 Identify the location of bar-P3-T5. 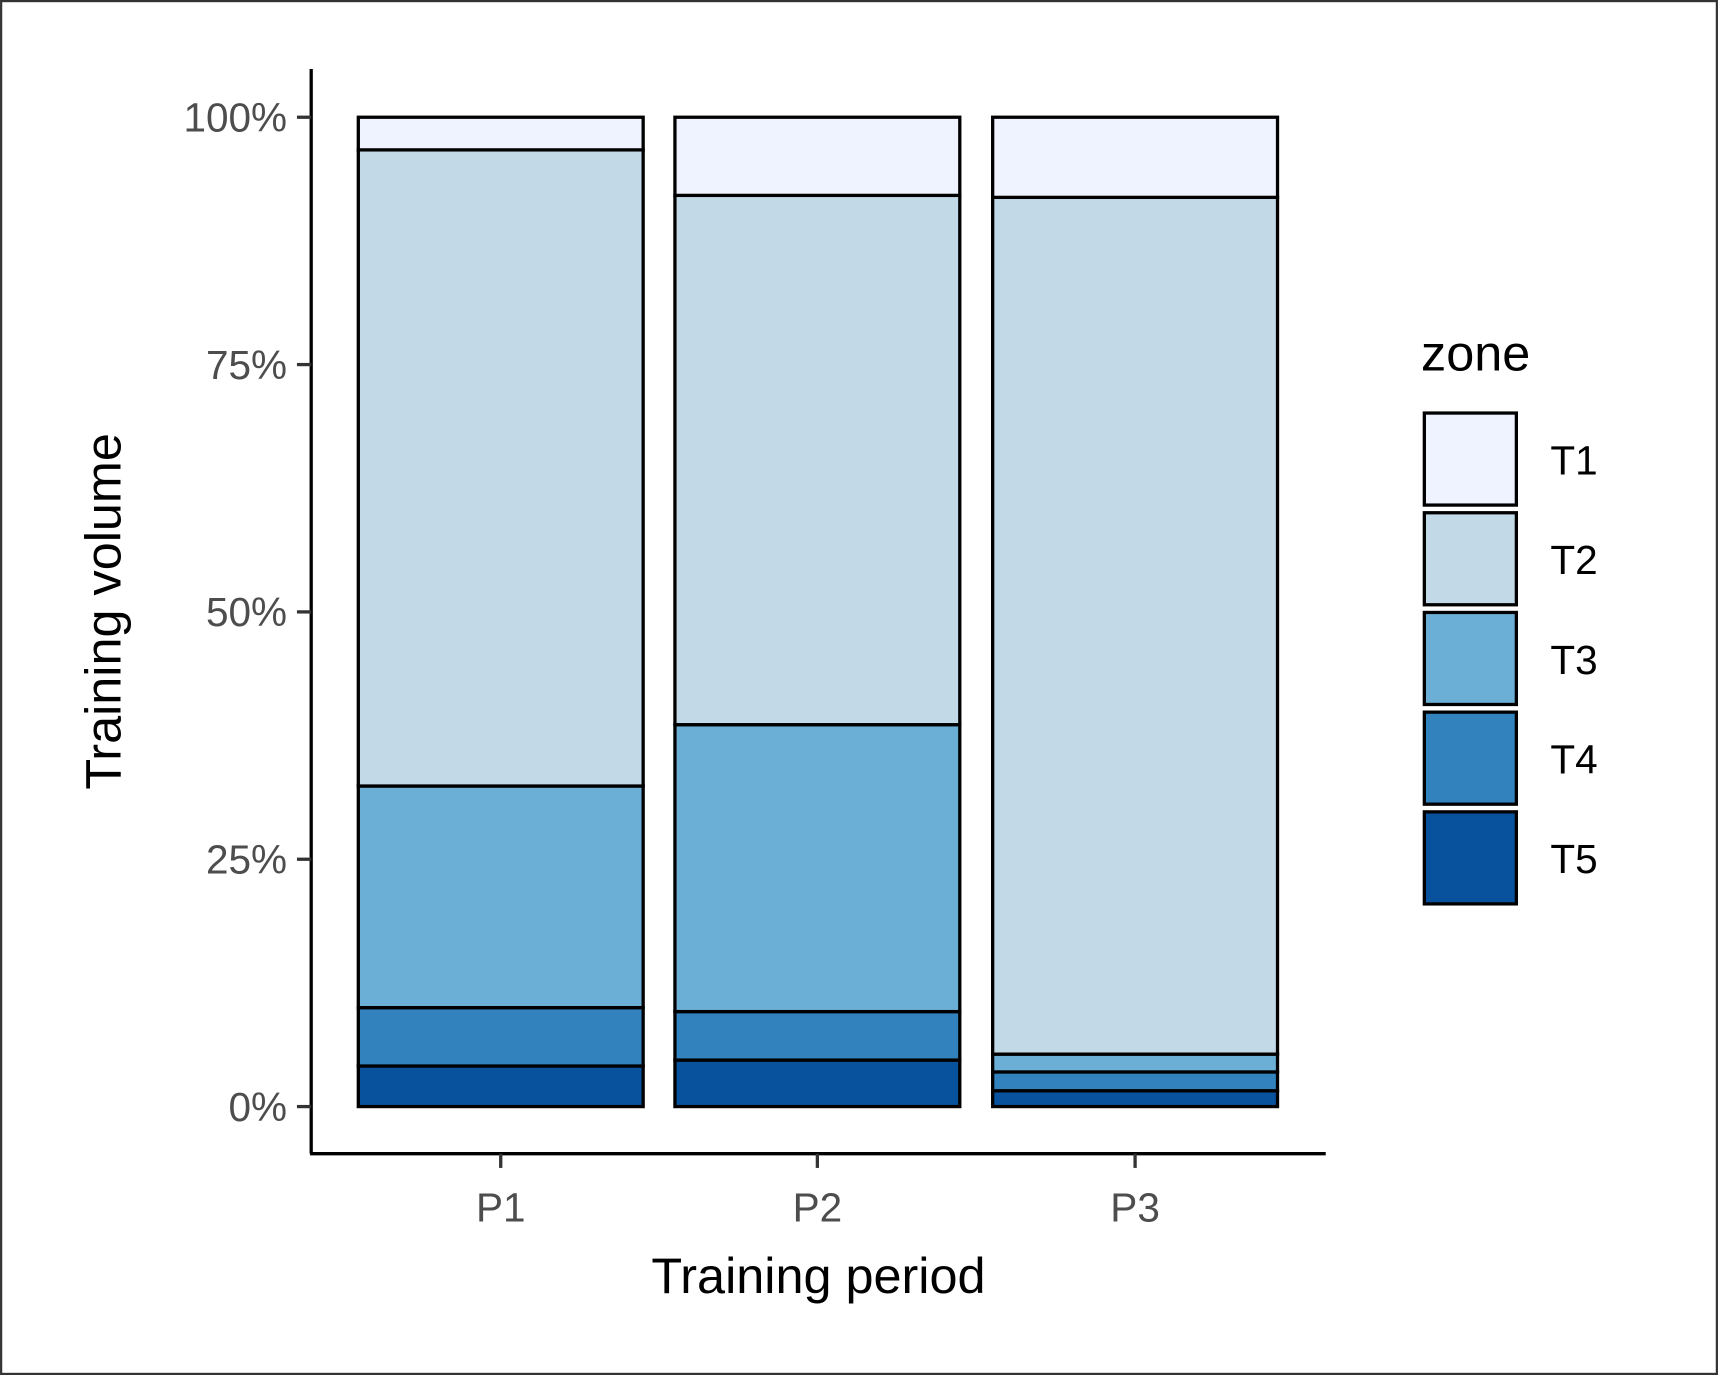
(1135, 1099).